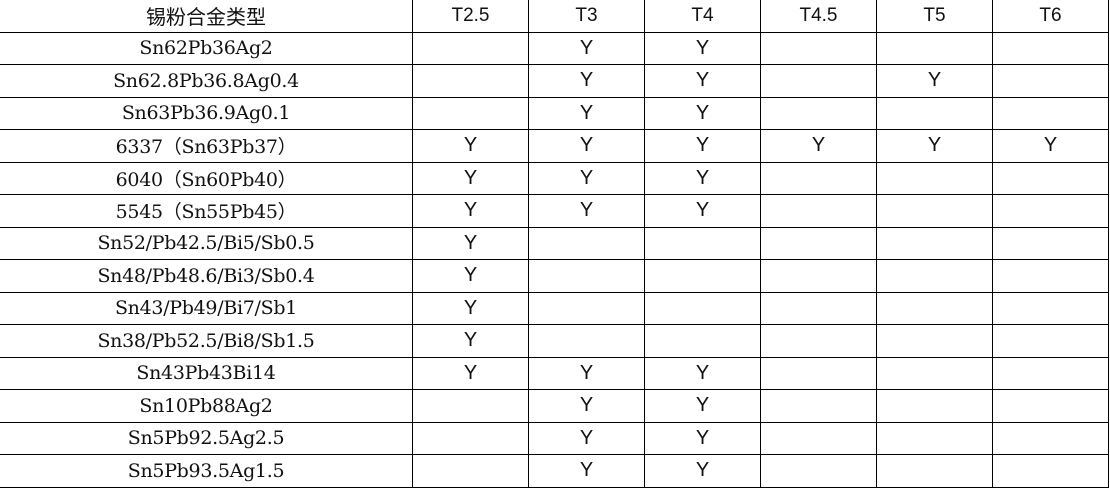 The image size is (1110, 494). I want to click on alloy-name-cell: Sn62.8Pb36.8Ag0.4, so click(206, 81).